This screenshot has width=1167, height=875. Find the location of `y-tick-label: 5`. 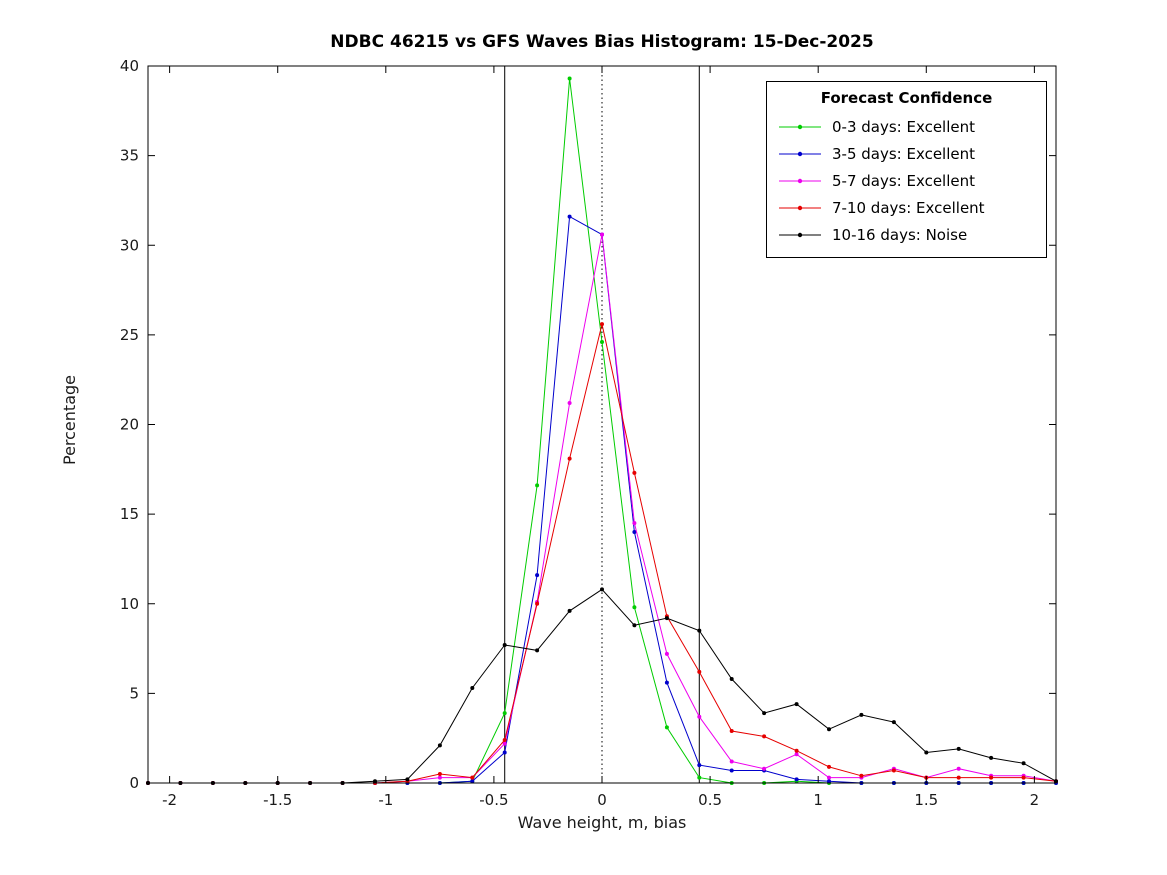

y-tick-label: 5 is located at coordinates (134, 693).